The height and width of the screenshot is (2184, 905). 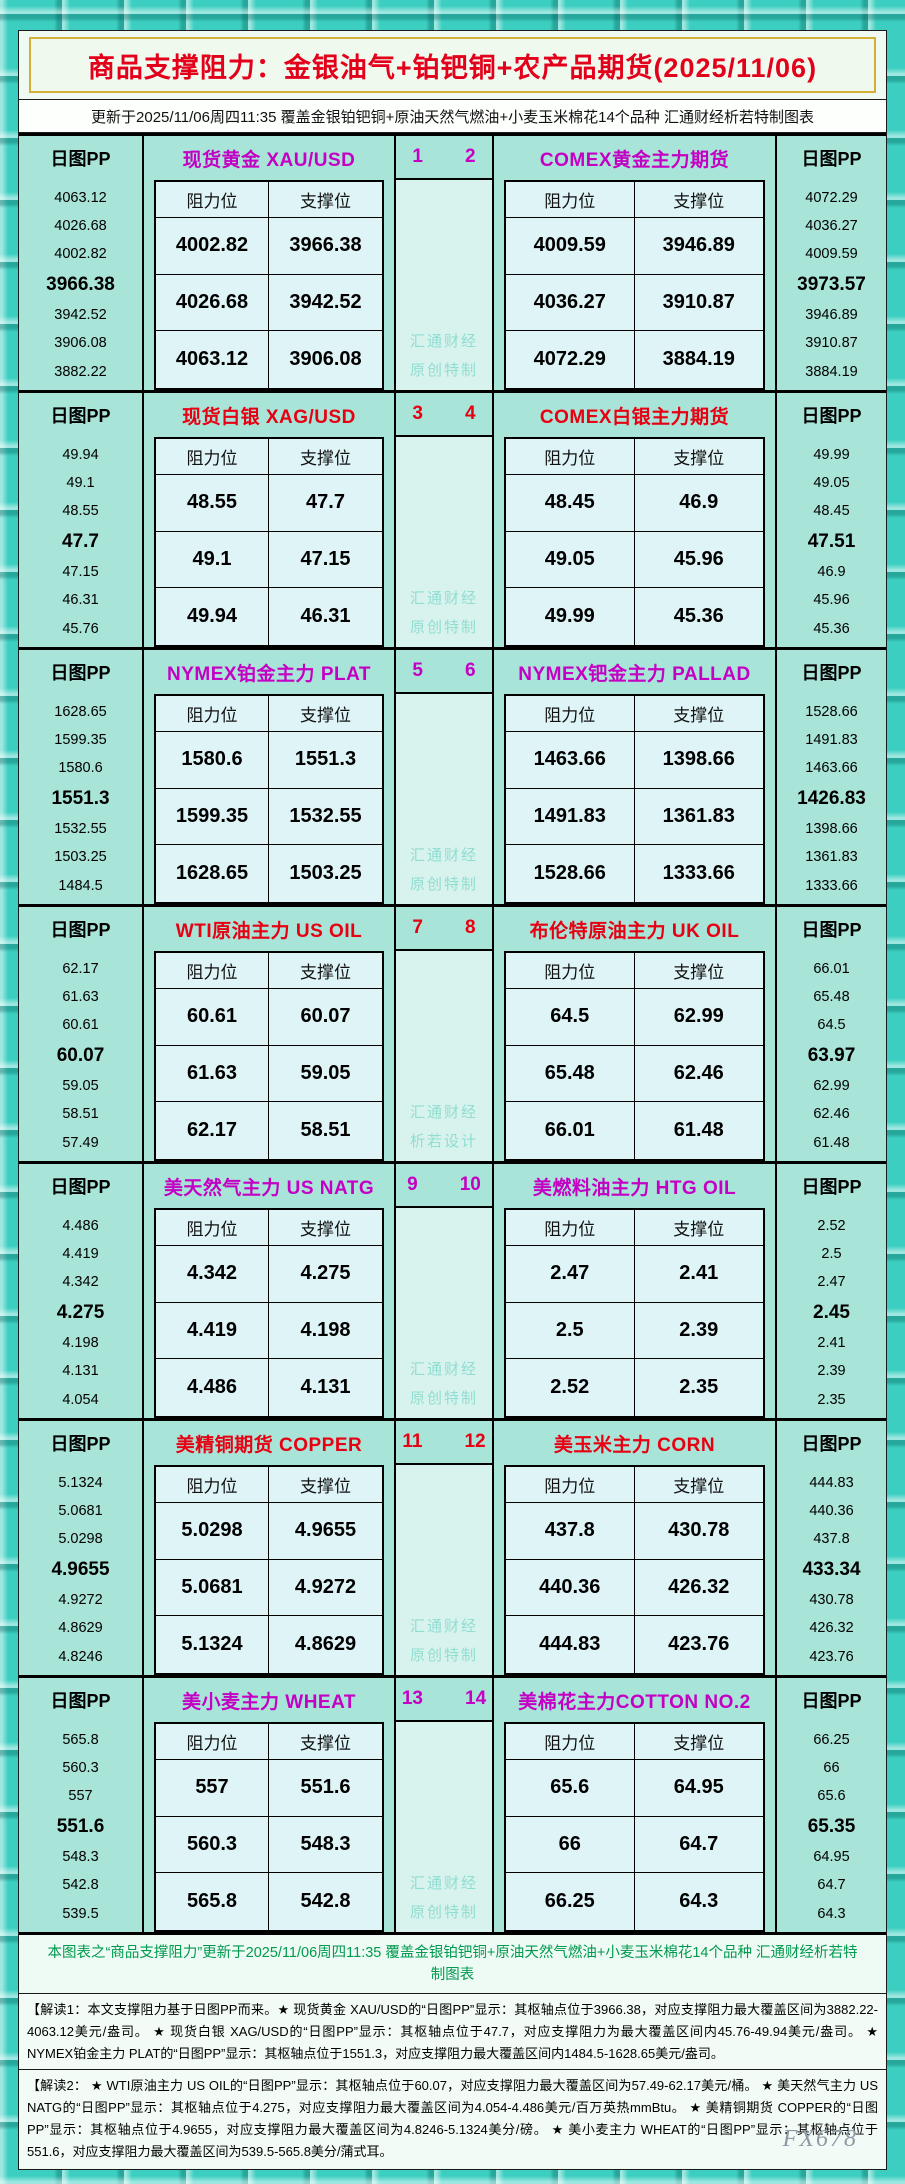 I want to click on pp-value: 4002.82, so click(x=80, y=254).